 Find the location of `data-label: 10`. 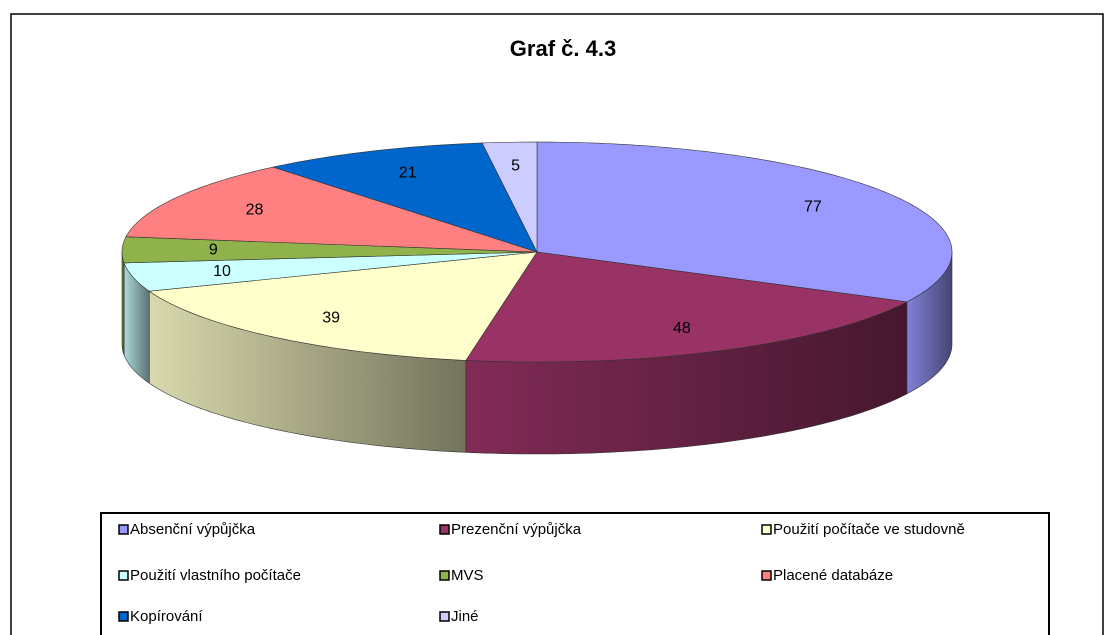

data-label: 10 is located at coordinates (222, 271).